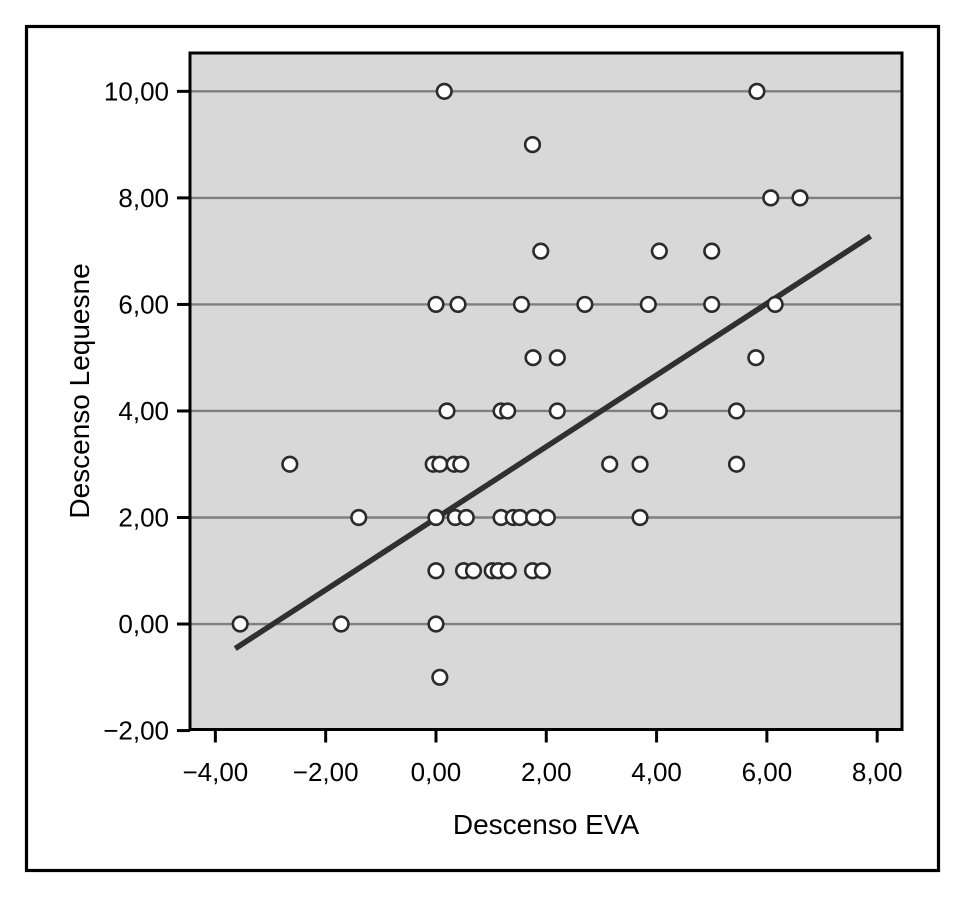 The height and width of the screenshot is (902, 969). I want to click on x-tick-label-8: 8,00, so click(877, 772).